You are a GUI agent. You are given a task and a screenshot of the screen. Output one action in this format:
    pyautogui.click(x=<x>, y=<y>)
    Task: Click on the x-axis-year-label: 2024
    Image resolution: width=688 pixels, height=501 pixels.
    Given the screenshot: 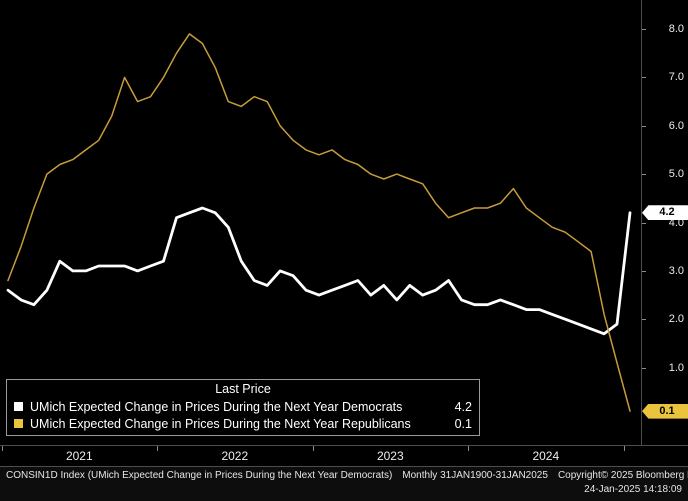 What is the action you would take?
    pyautogui.click(x=546, y=456)
    